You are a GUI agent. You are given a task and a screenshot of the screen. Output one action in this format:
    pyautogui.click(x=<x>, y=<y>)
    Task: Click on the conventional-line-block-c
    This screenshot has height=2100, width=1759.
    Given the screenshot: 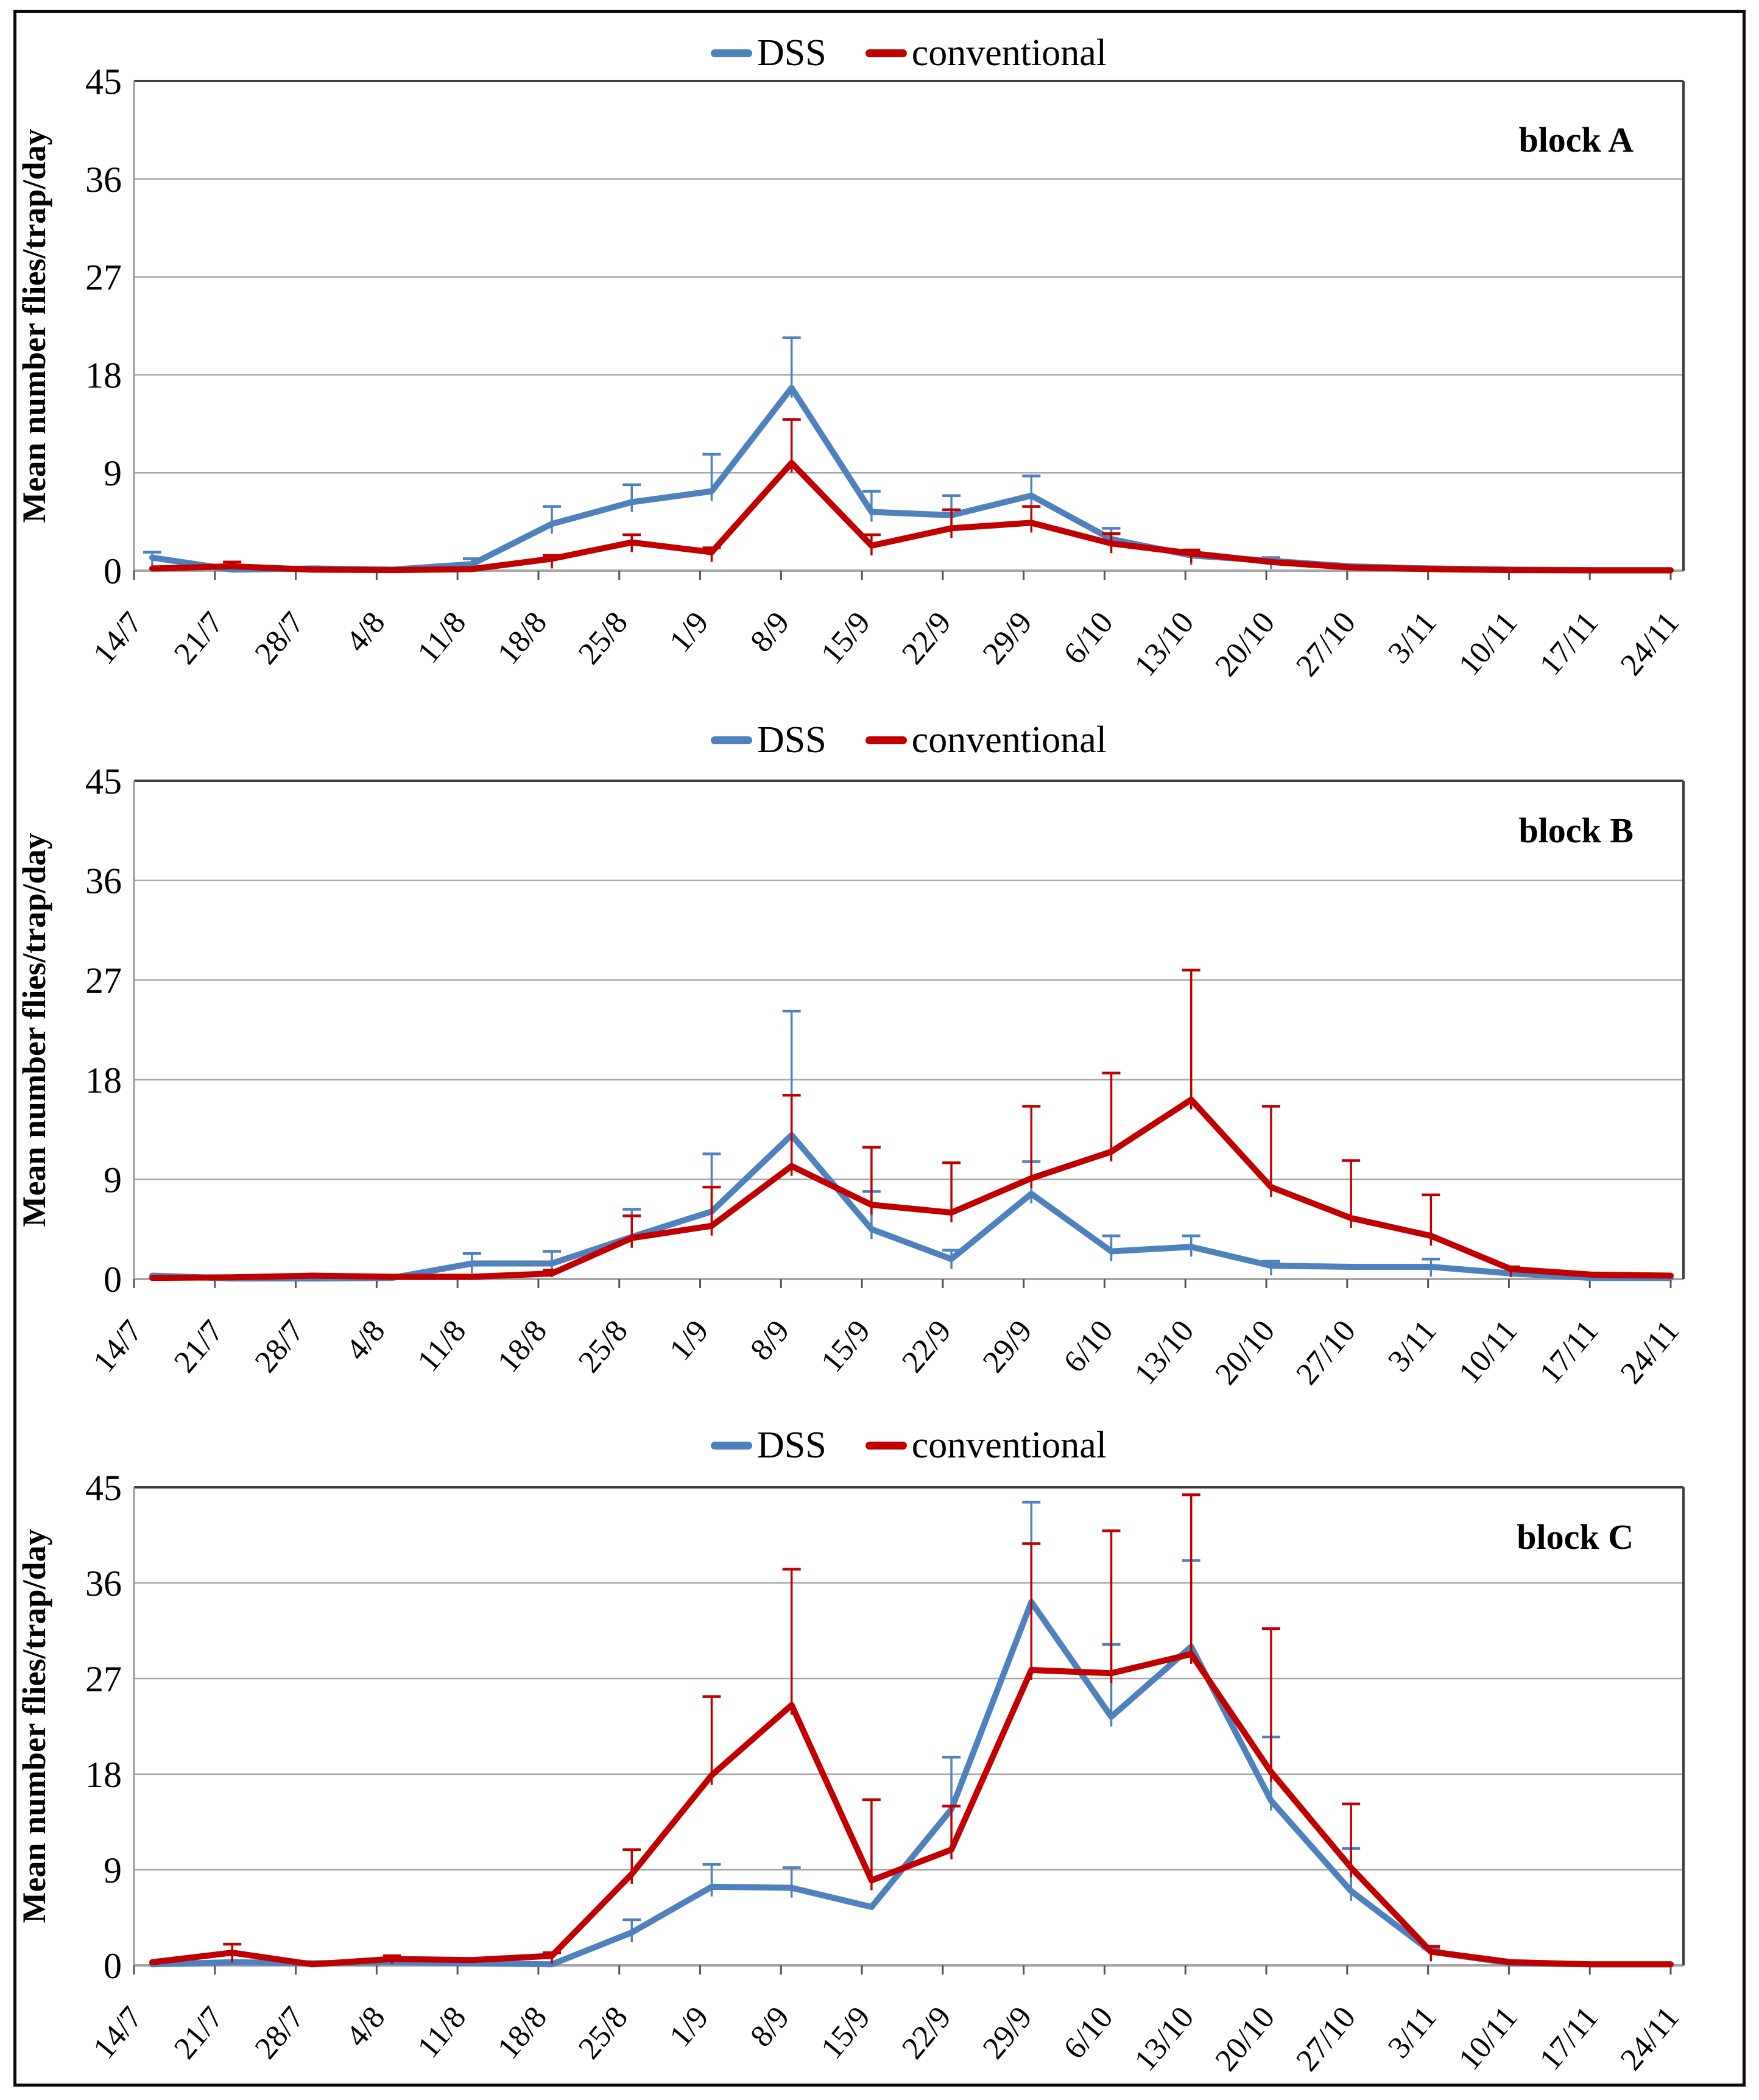 What is the action you would take?
    pyautogui.click(x=911, y=1809)
    